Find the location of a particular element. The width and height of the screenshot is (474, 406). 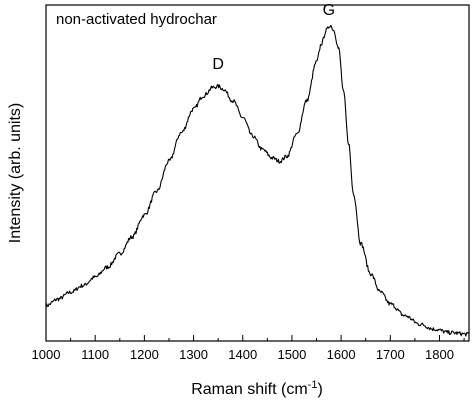

x-tick-label: 1400 is located at coordinates (242, 354).